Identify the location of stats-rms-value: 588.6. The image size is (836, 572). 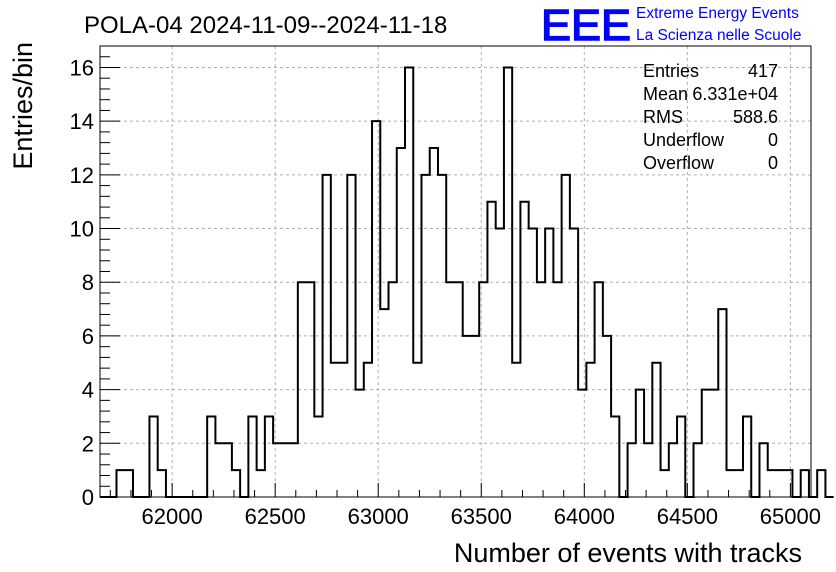
(755, 117).